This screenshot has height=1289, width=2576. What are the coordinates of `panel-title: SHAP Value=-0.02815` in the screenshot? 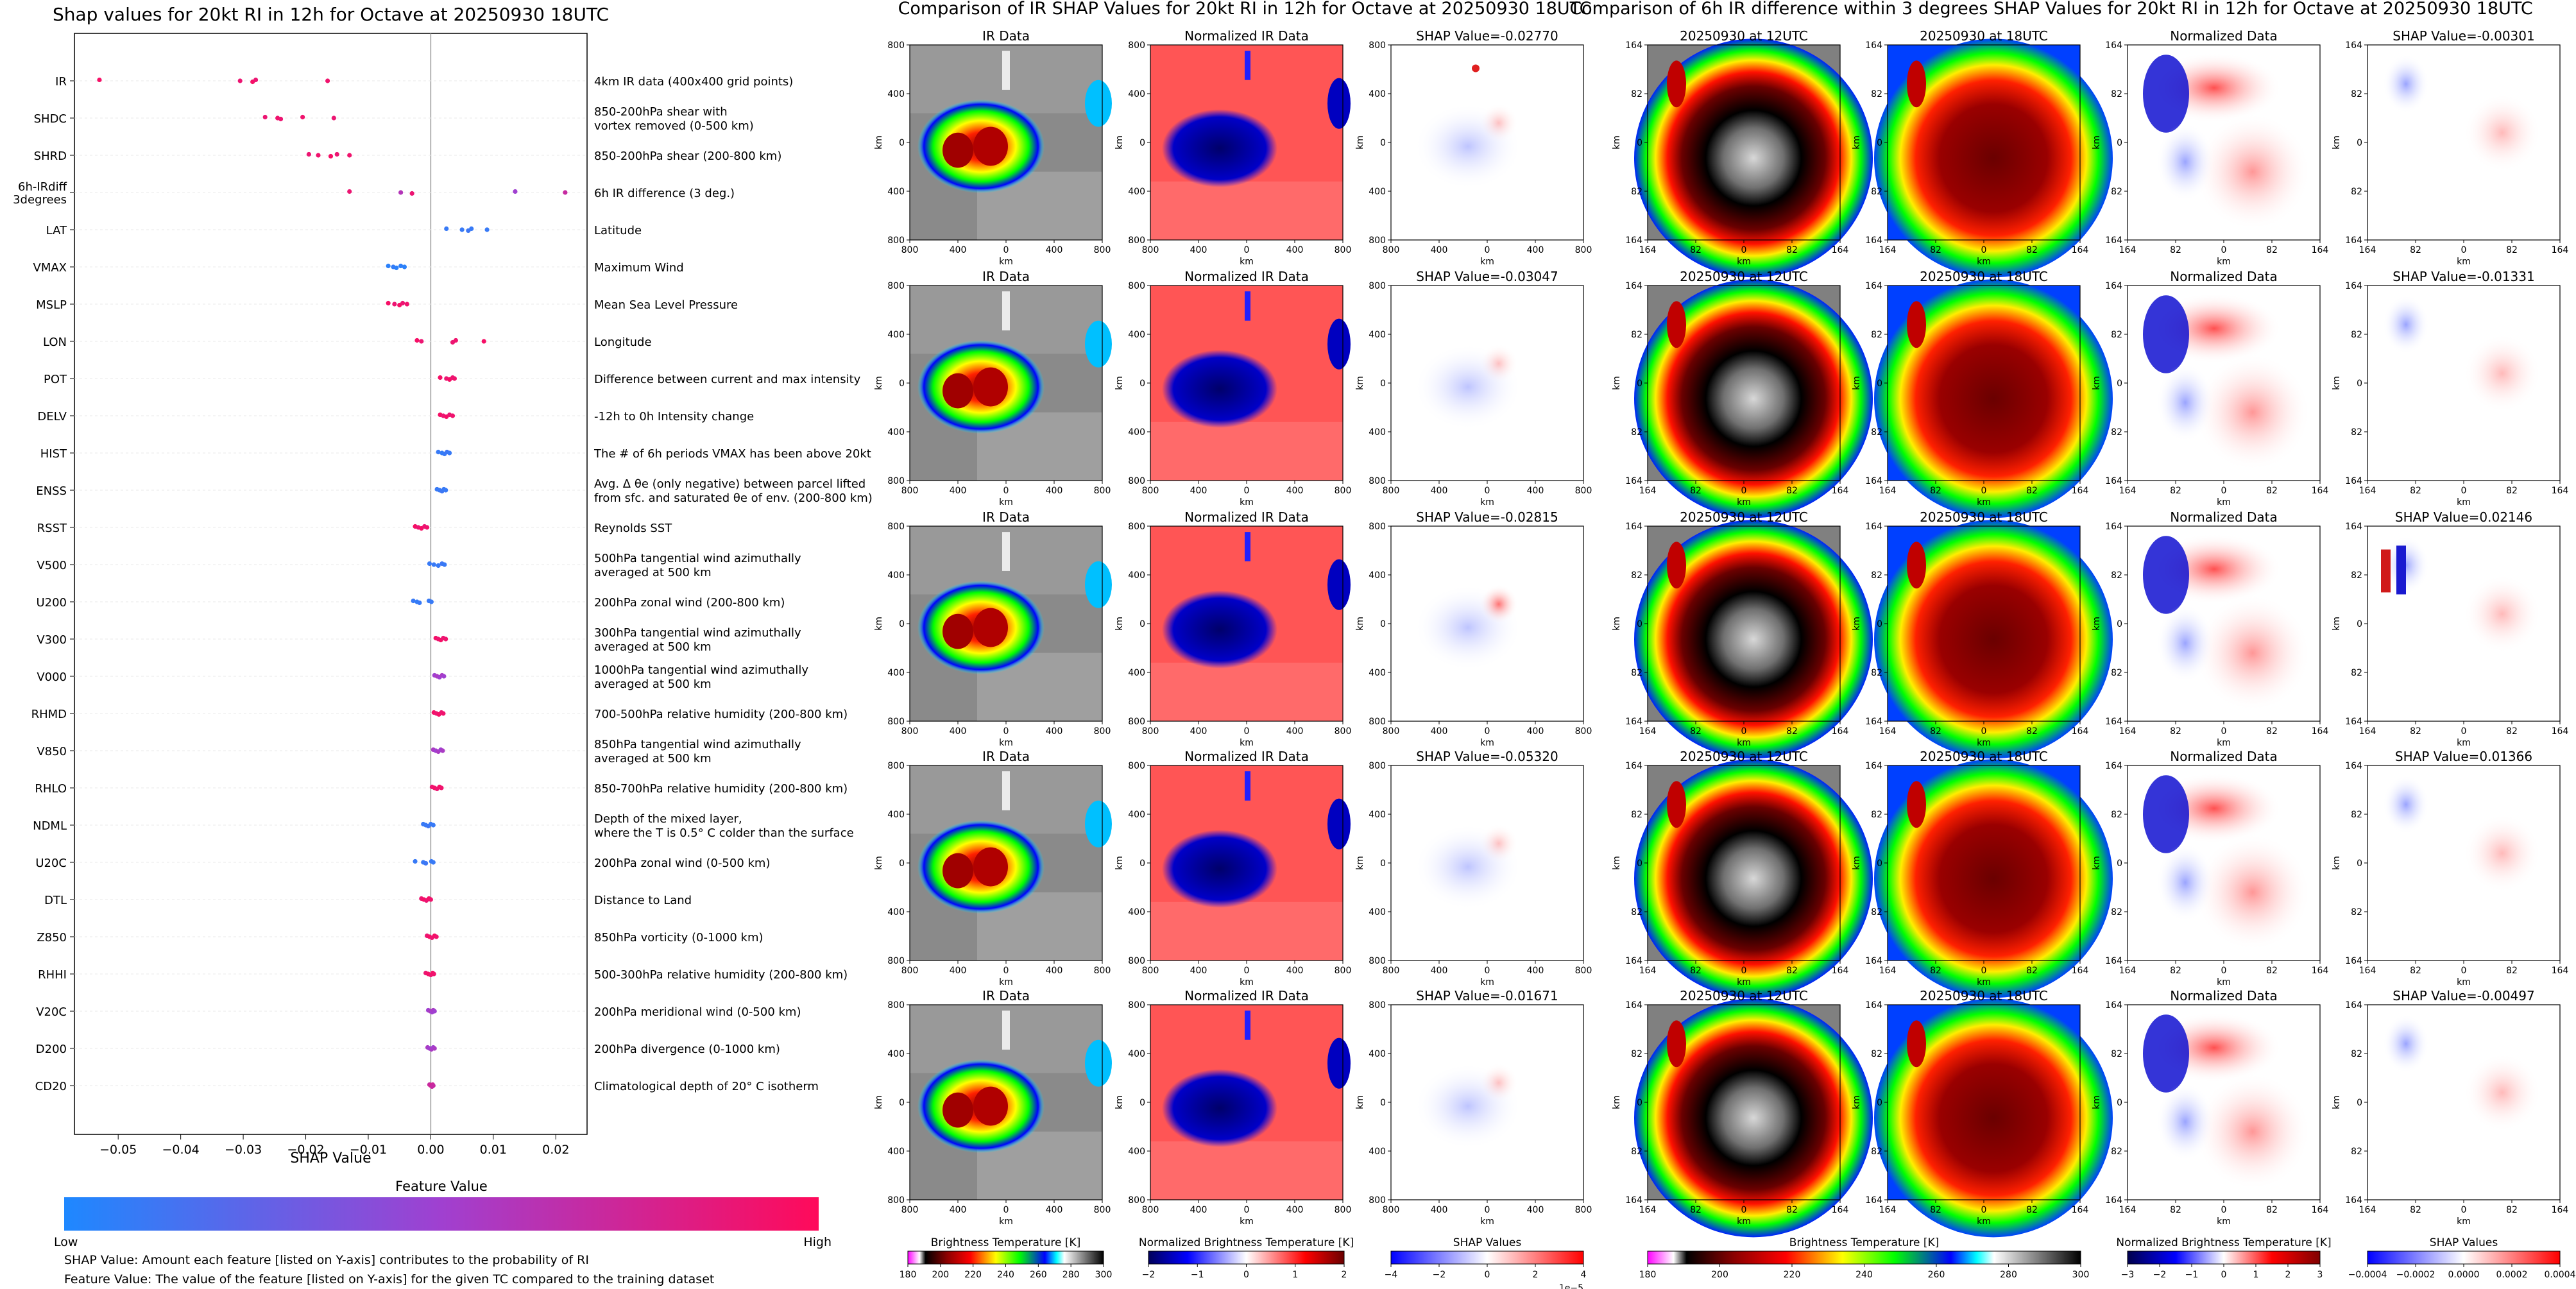 It's located at (1487, 517).